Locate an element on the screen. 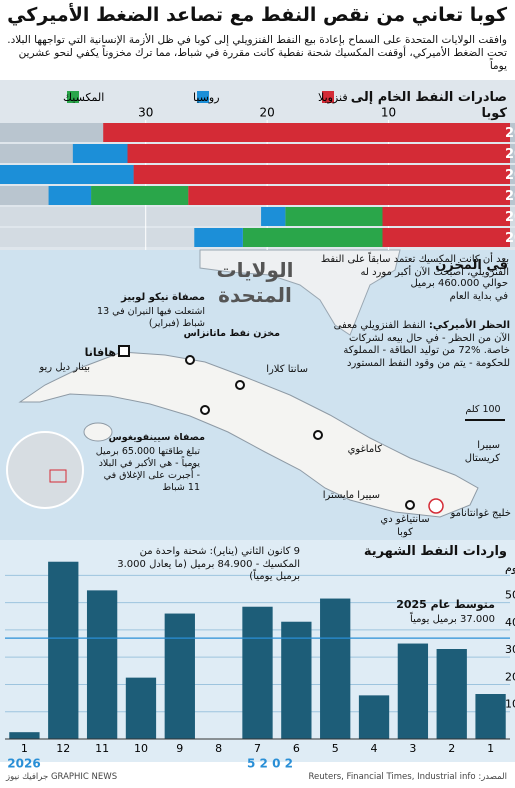  category-label: 2022 is located at coordinates (510, 175).